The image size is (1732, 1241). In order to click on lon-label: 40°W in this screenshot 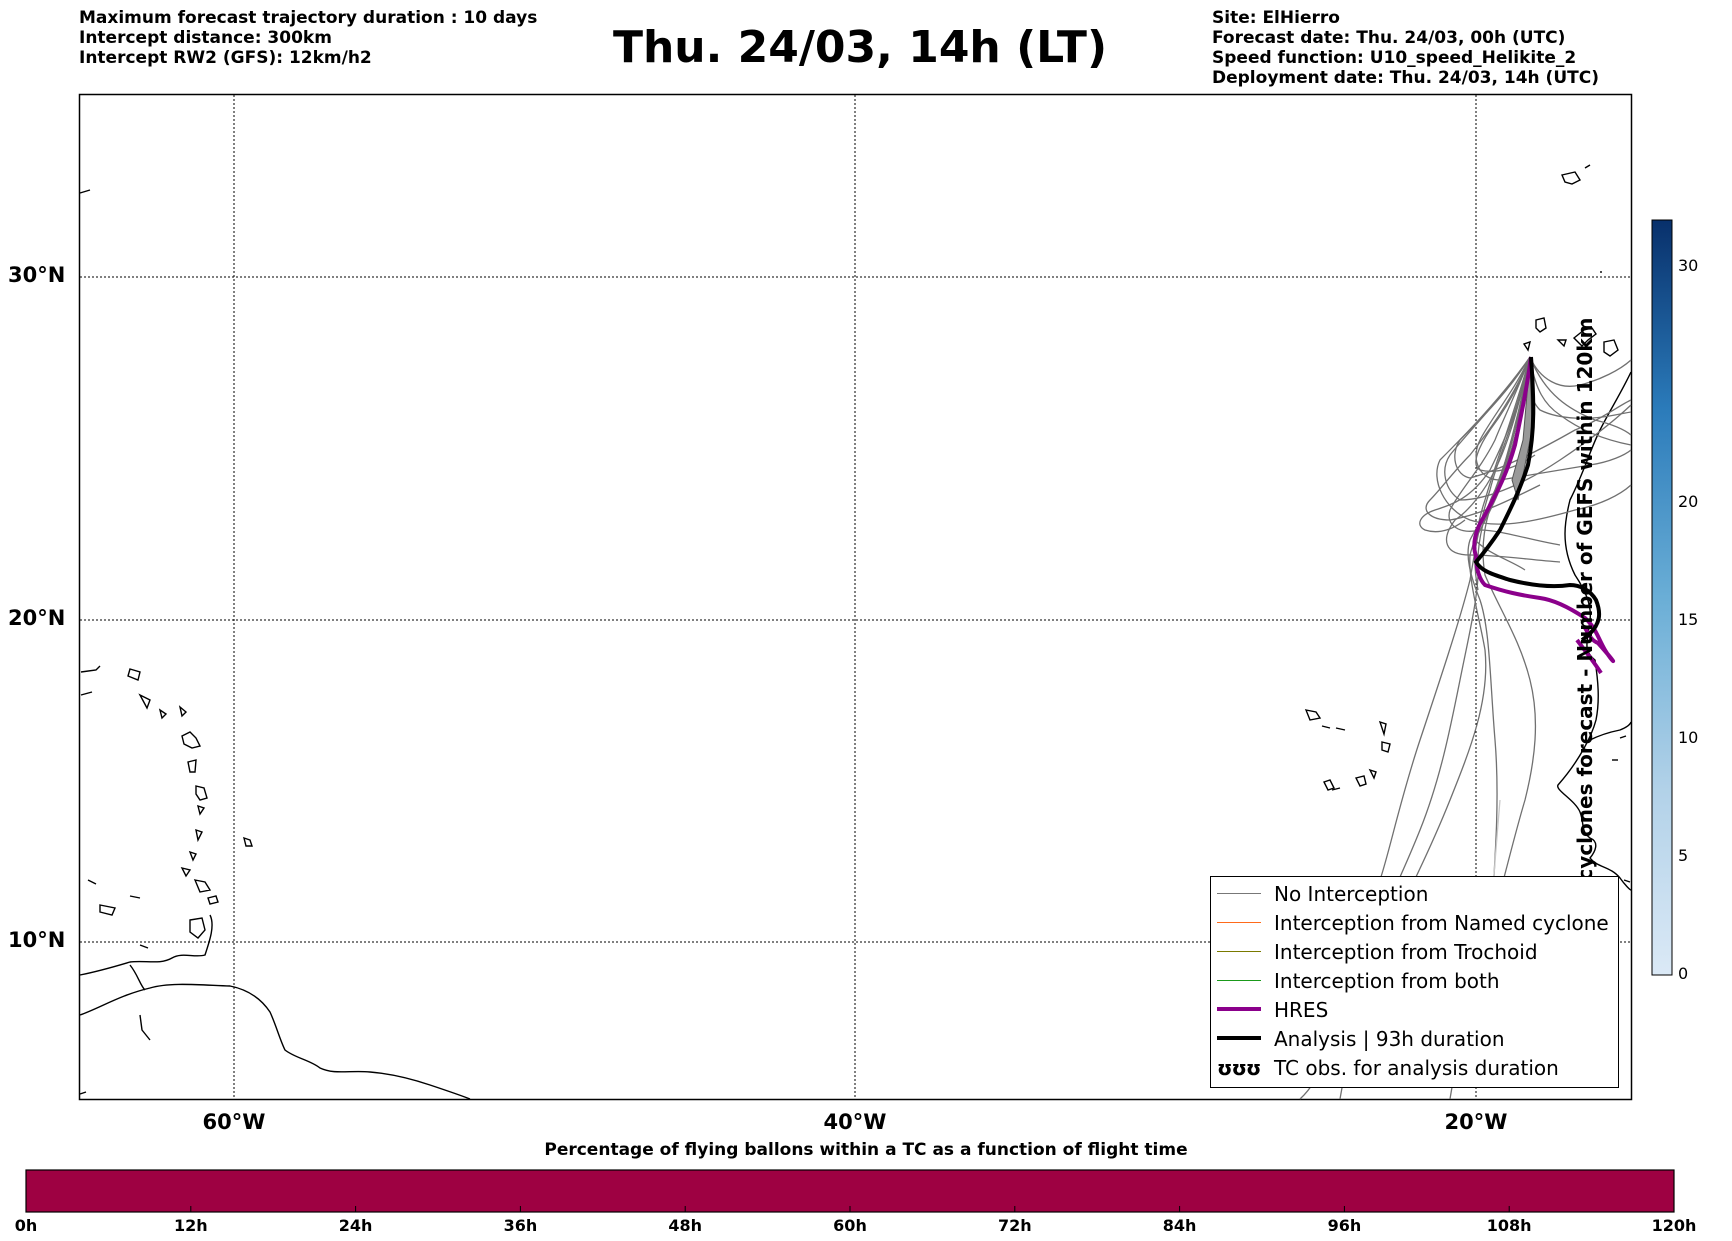, I will do `click(855, 1122)`.